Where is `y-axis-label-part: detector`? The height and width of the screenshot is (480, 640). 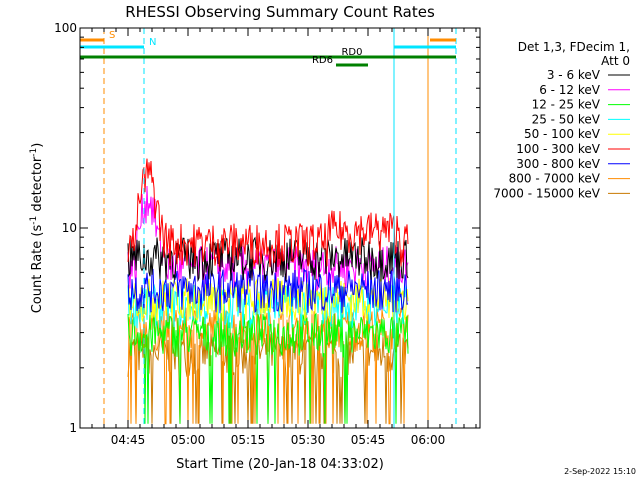
y-axis-label-part: detector is located at coordinates (37, 186).